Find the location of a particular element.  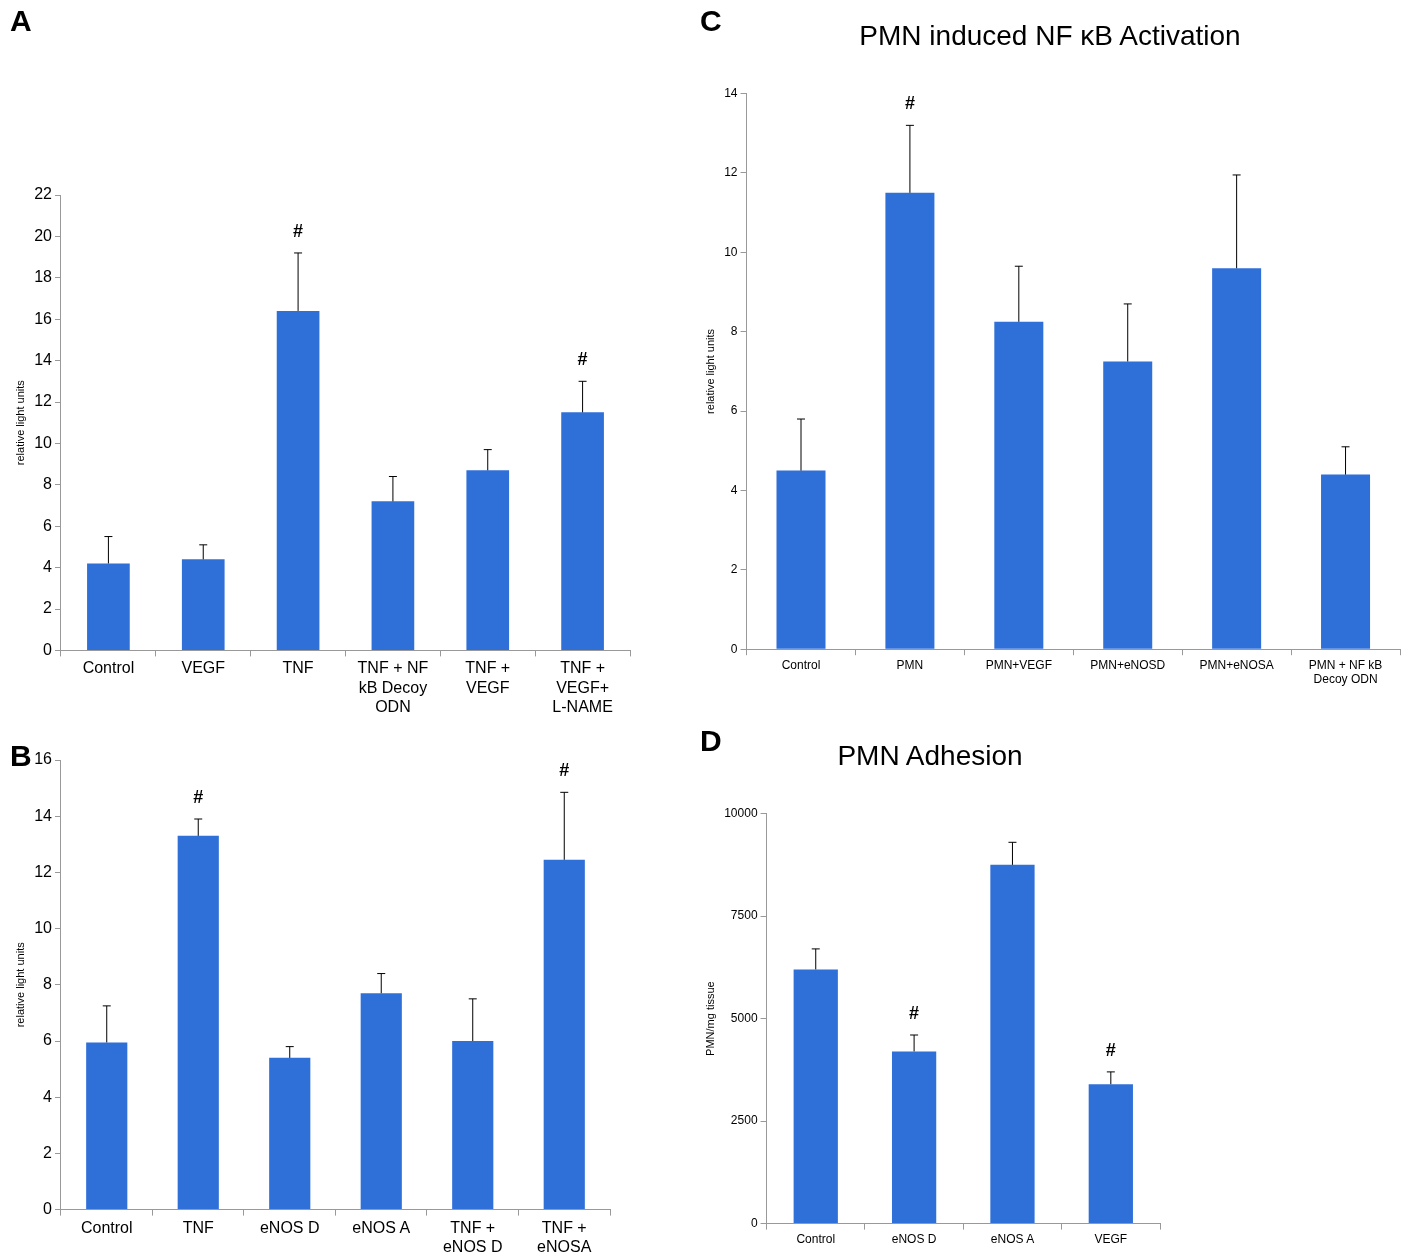

y-tick-label: 18 is located at coordinates (43, 277).